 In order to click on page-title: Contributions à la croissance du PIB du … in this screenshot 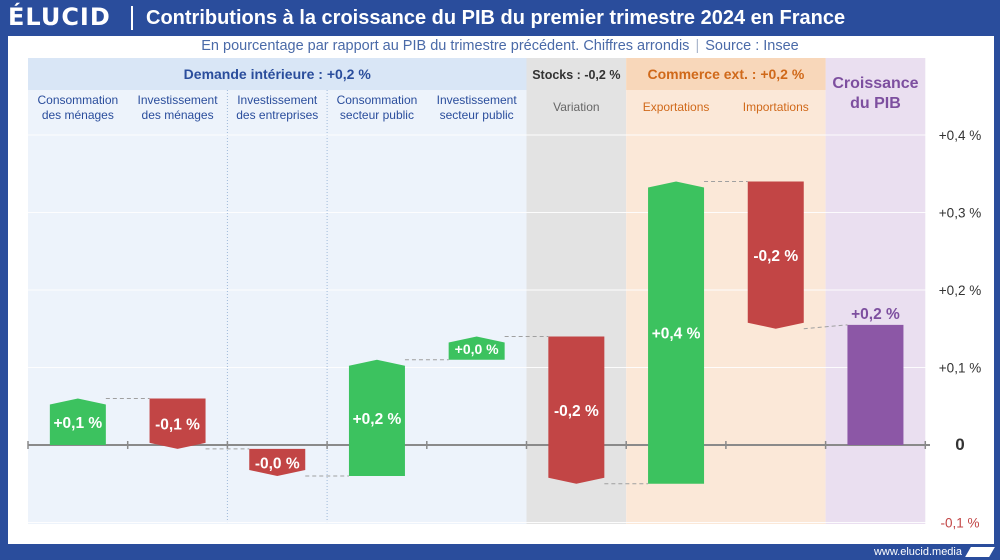, I will do `click(496, 18)`.